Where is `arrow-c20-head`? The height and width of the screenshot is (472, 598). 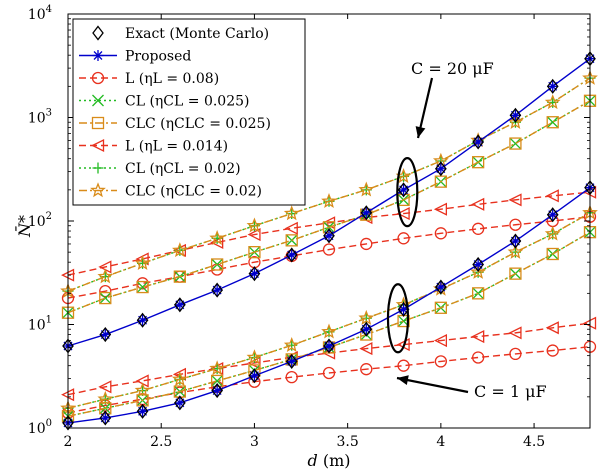 arrow-c20-head is located at coordinates (420, 132).